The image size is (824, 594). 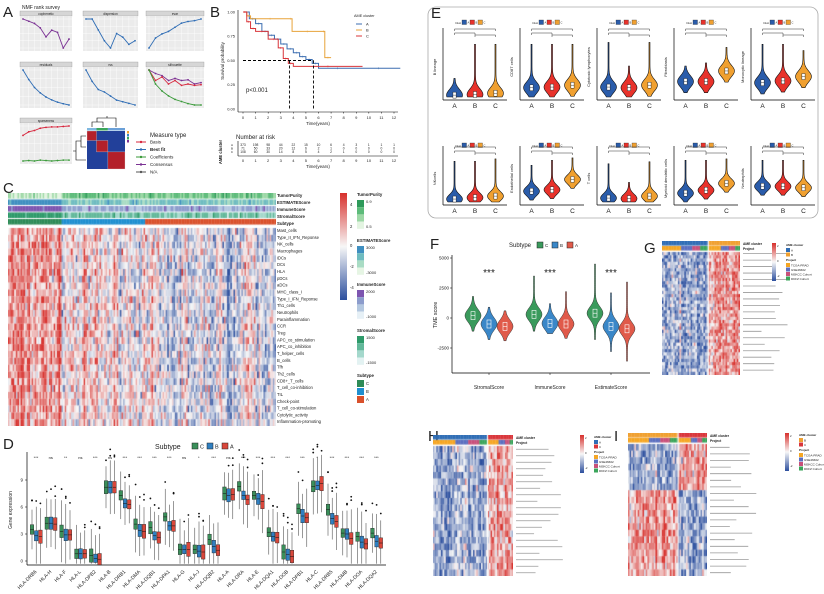 What do you see at coordinates (777, 64) in the screenshot?
I see `violin-panel-monocytic-lineage: Clust A B C Monocytic lineage A B C` at bounding box center [777, 64].